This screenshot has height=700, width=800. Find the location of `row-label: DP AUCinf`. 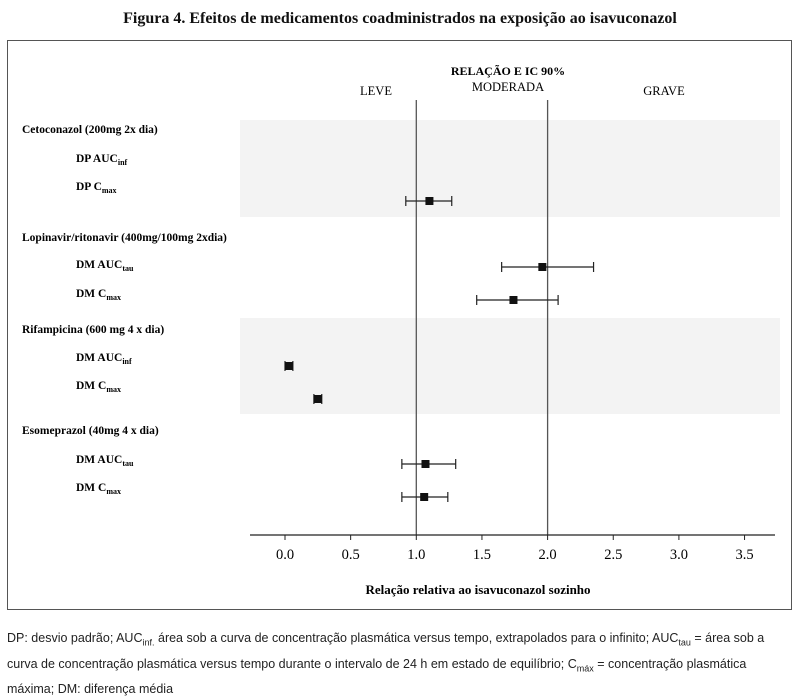

row-label: DP AUCinf is located at coordinates (102, 160).